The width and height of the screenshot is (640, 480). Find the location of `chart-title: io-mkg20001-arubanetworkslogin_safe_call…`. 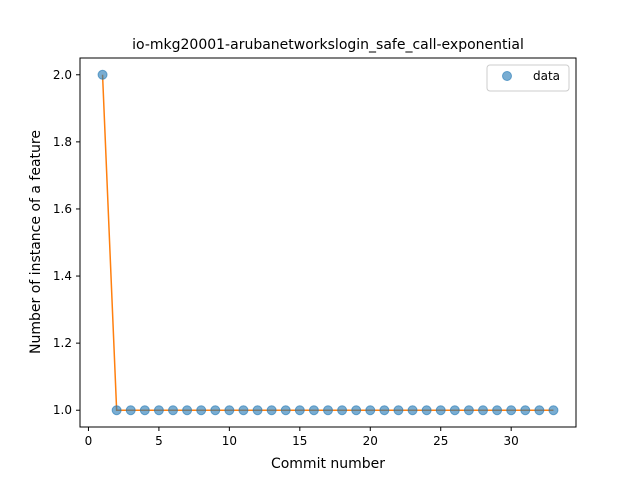

chart-title: io-mkg20001-arubanetworkslogin_safe_call… is located at coordinates (328, 45).